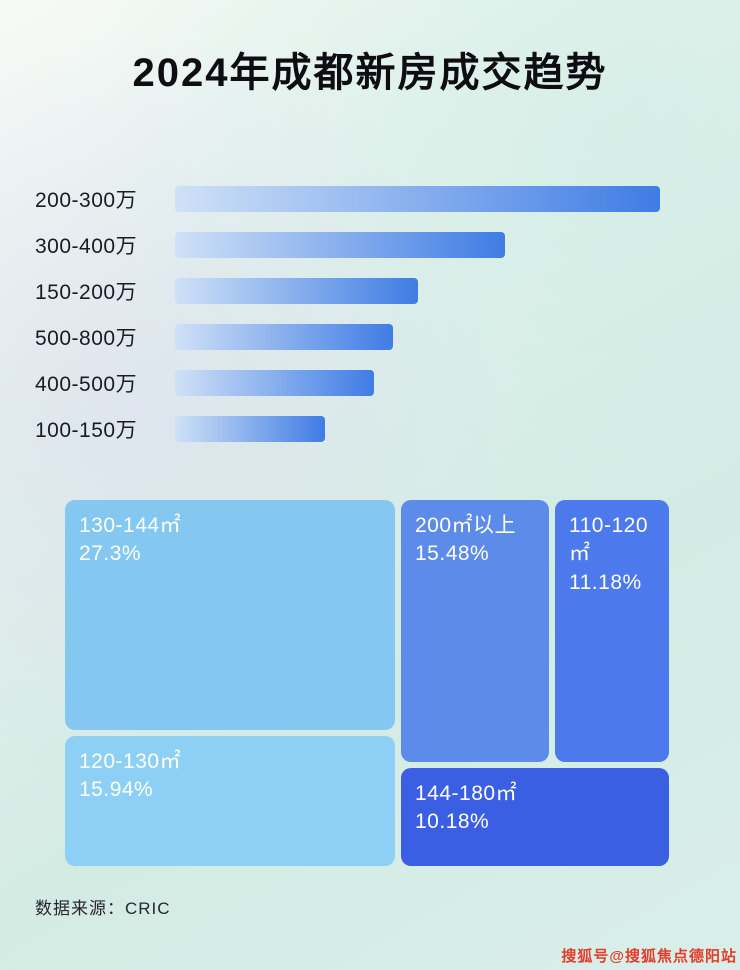  What do you see at coordinates (612, 631) in the screenshot?
I see `treemap-block: 110-120㎡ 11.18%` at bounding box center [612, 631].